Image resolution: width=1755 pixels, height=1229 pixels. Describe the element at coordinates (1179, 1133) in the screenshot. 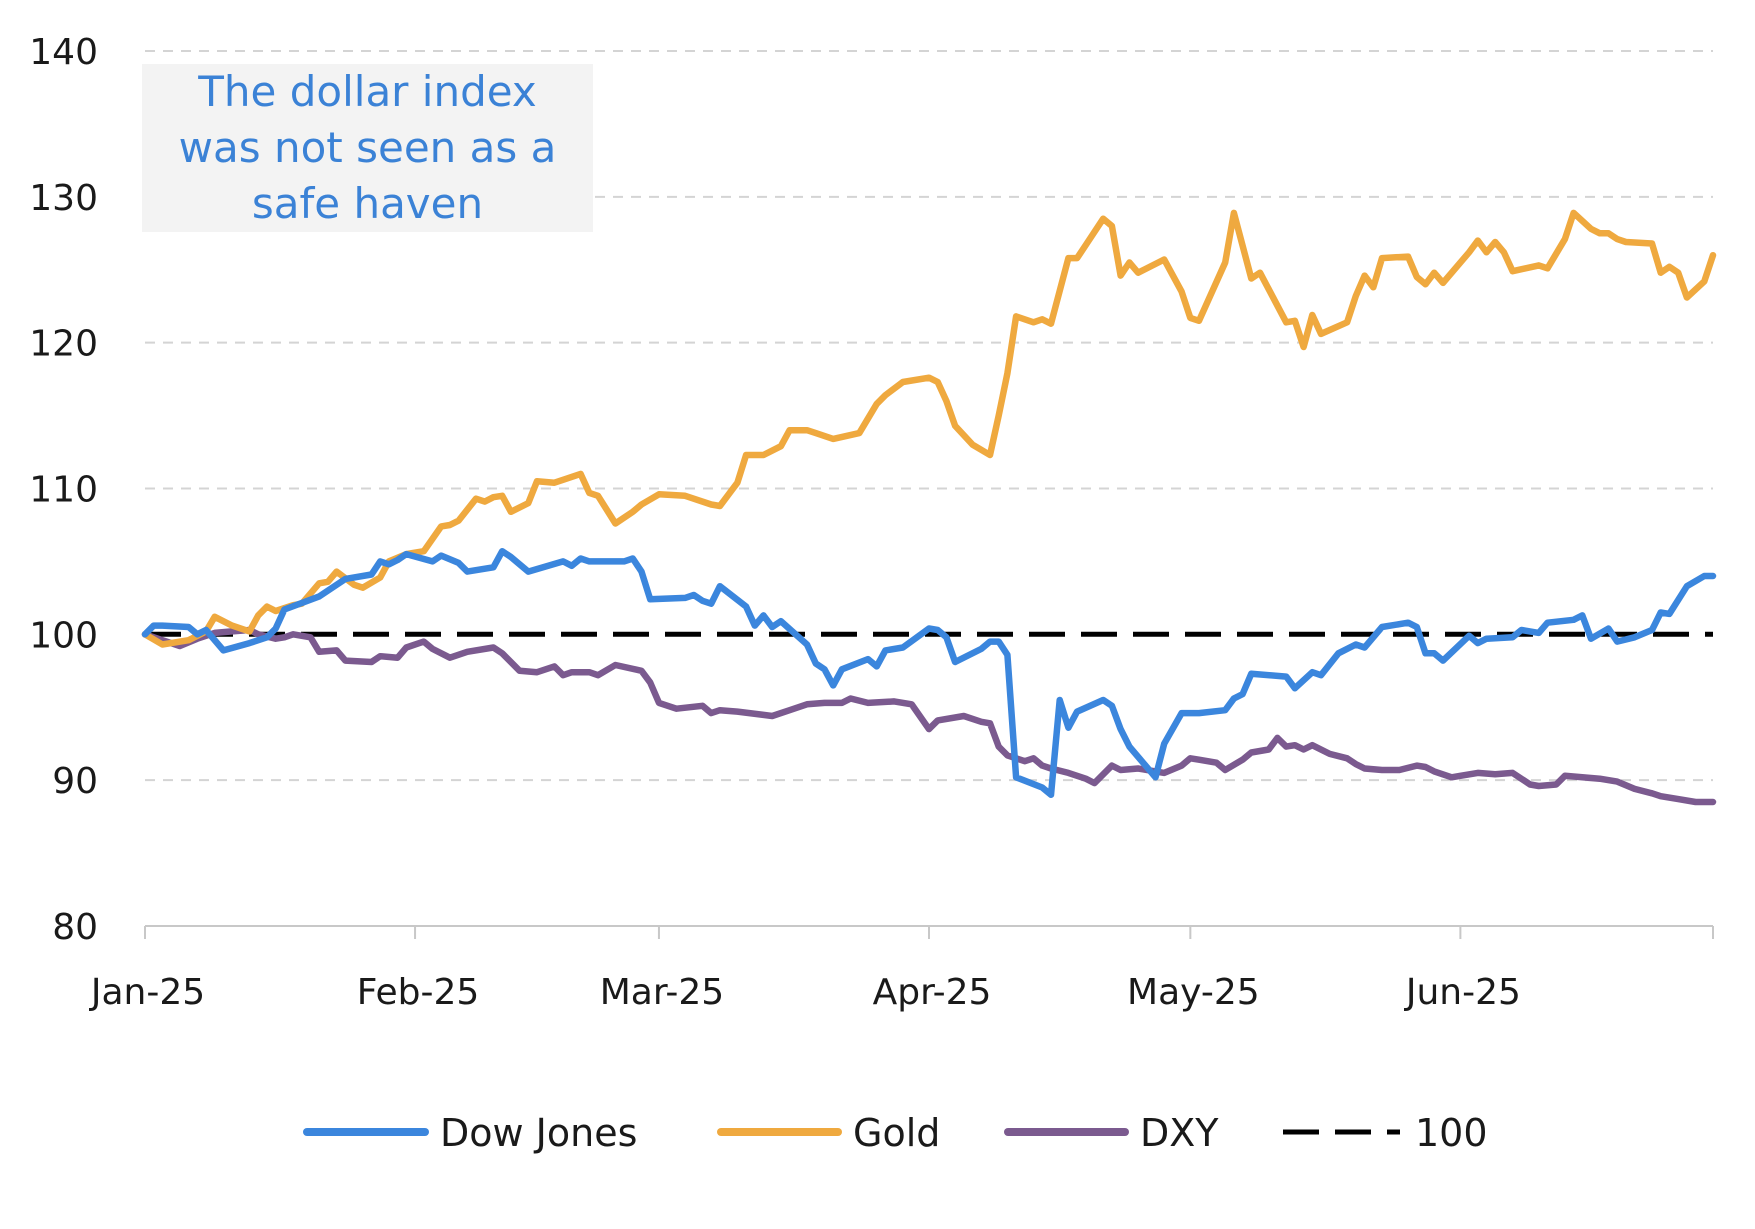

I see `legend-label: DXY` at that location.